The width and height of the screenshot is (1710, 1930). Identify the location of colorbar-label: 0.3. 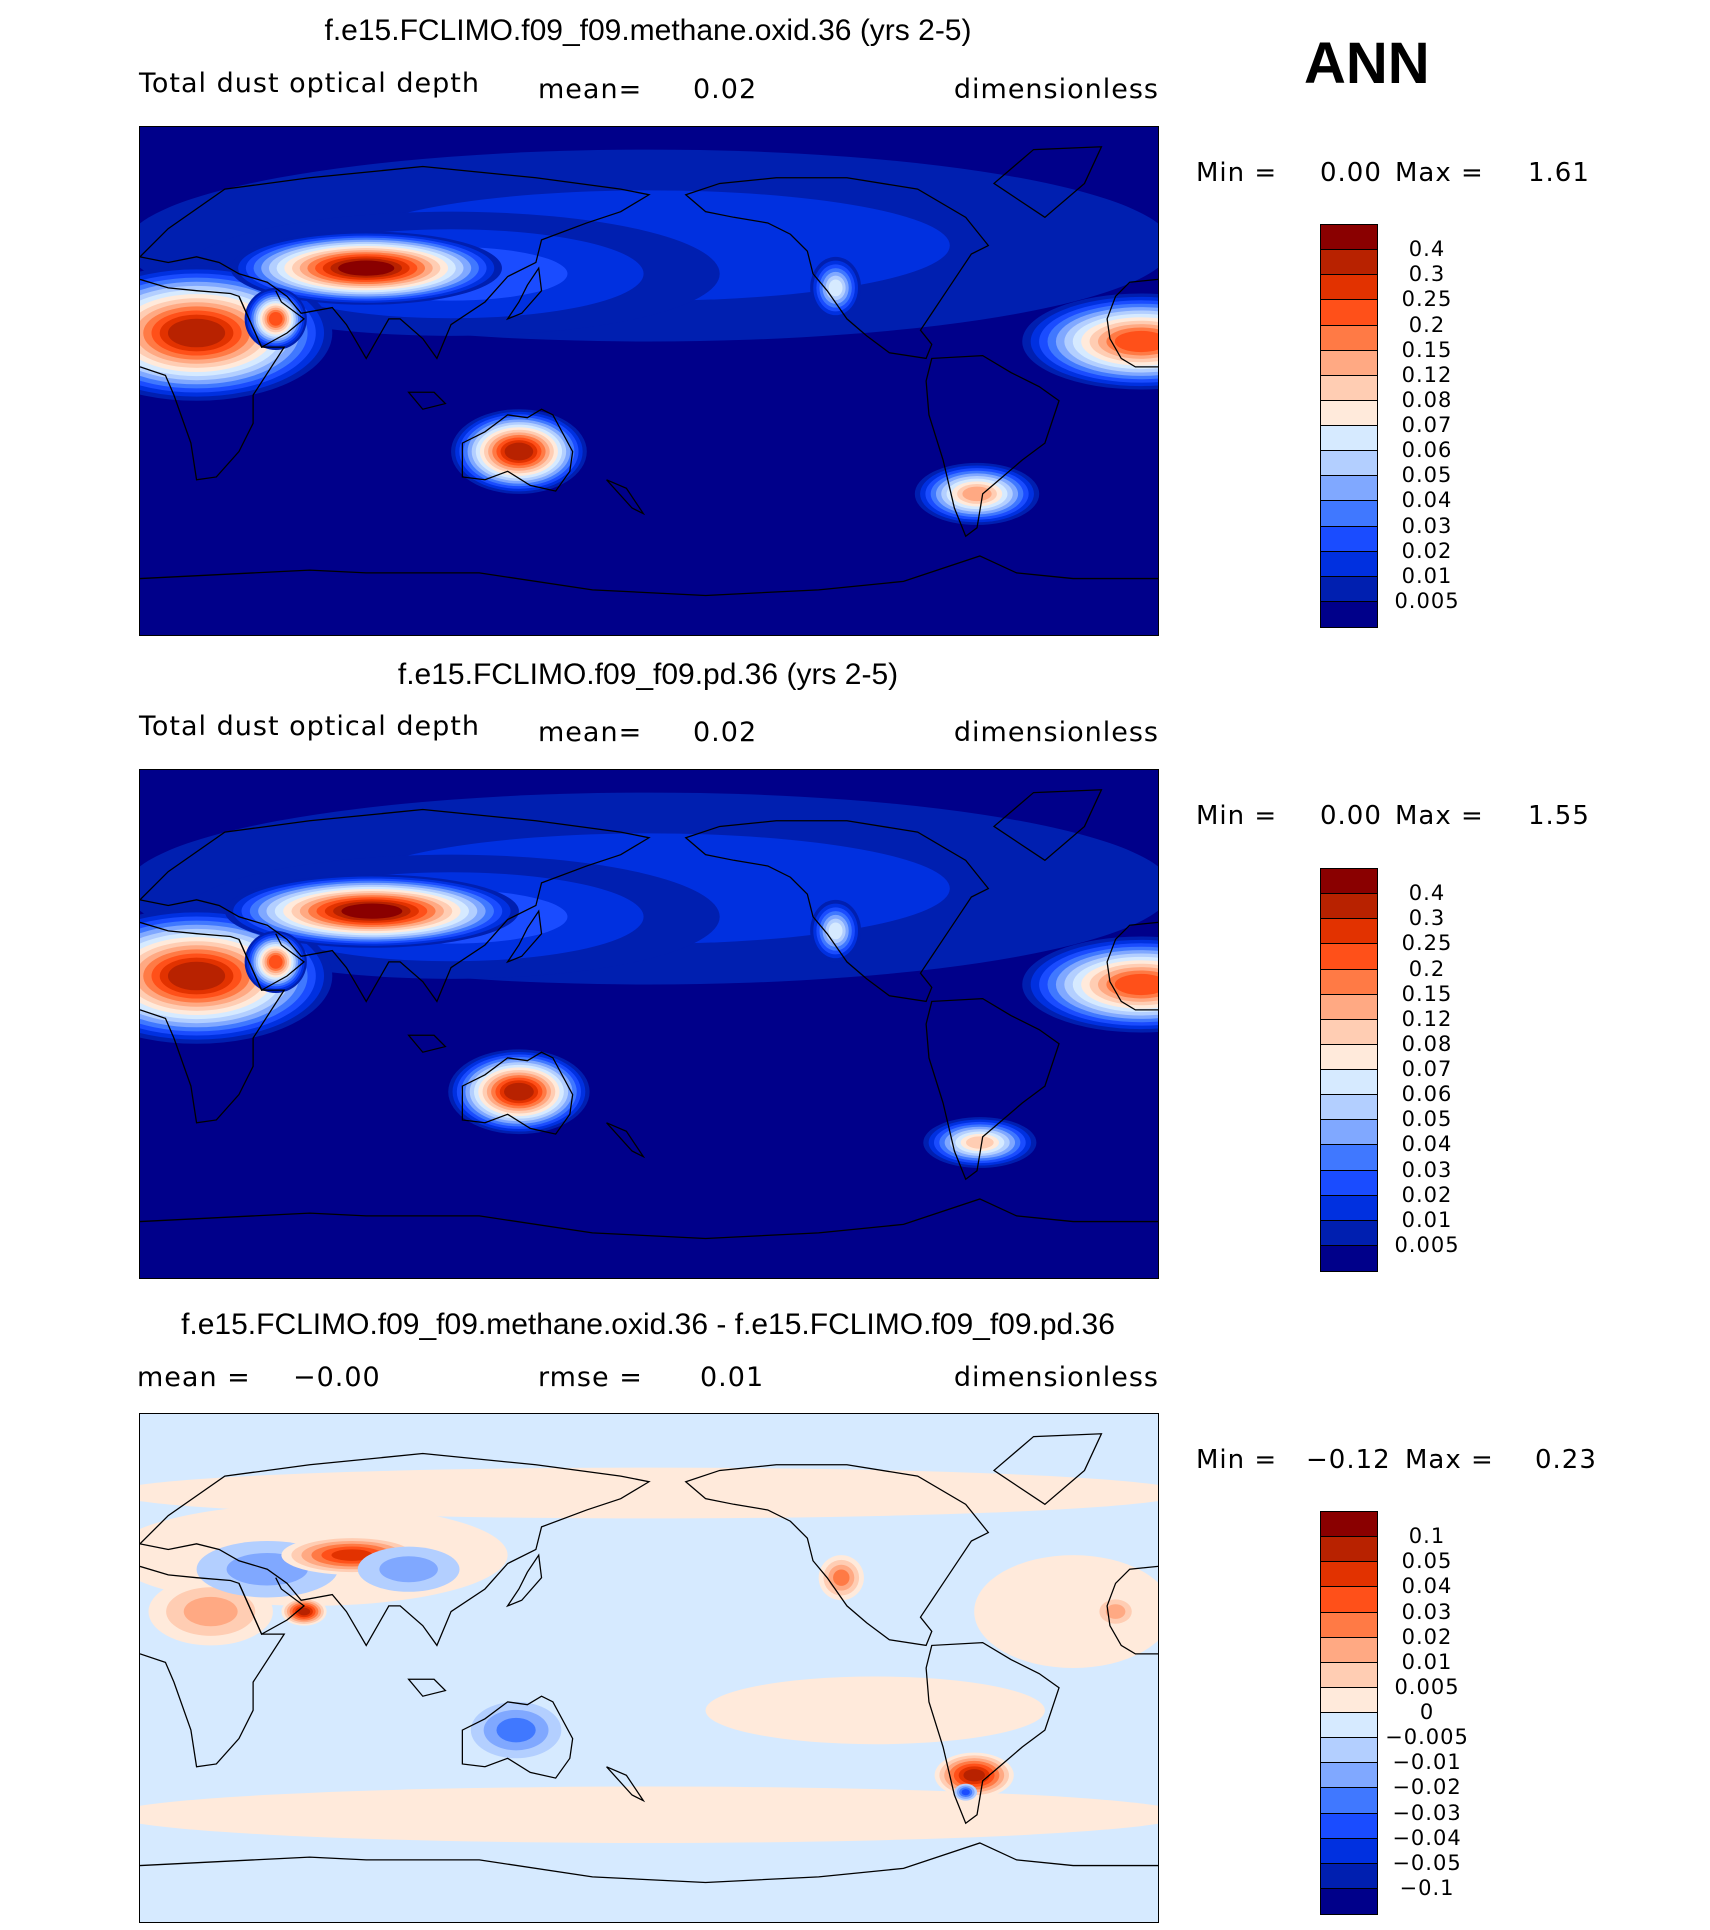
(1427, 918).